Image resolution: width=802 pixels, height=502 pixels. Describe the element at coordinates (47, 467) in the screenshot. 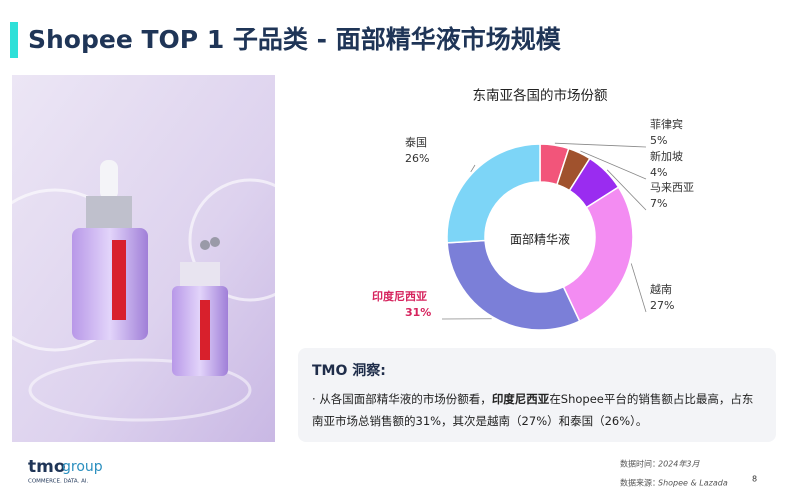

I see `logo: tmo` at that location.